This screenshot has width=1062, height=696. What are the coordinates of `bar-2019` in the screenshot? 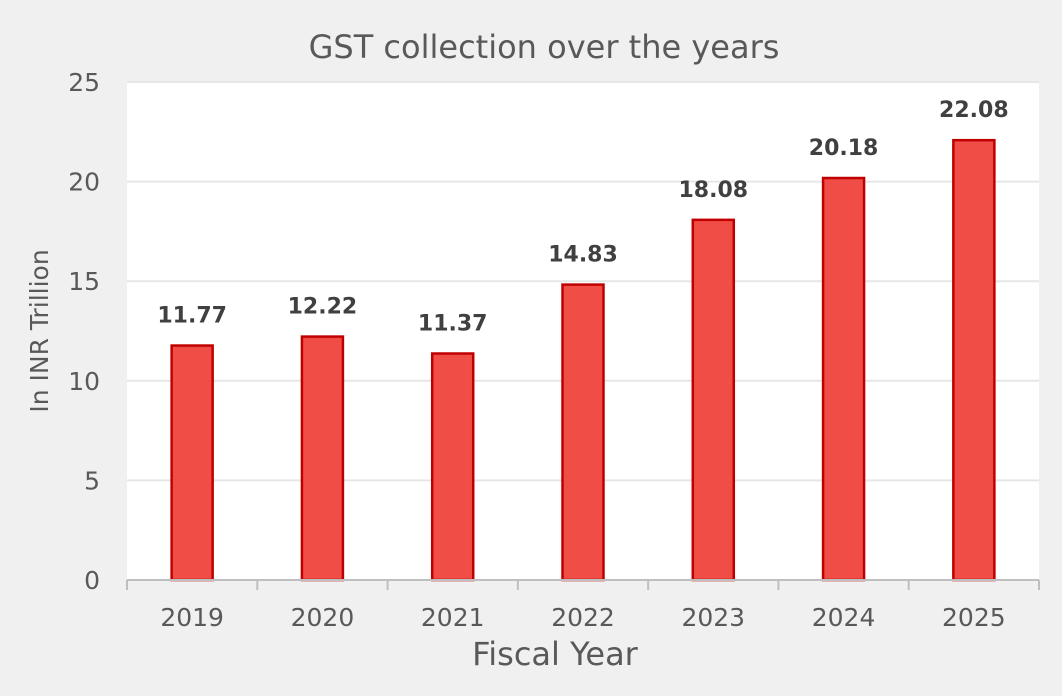 It's located at (192, 463).